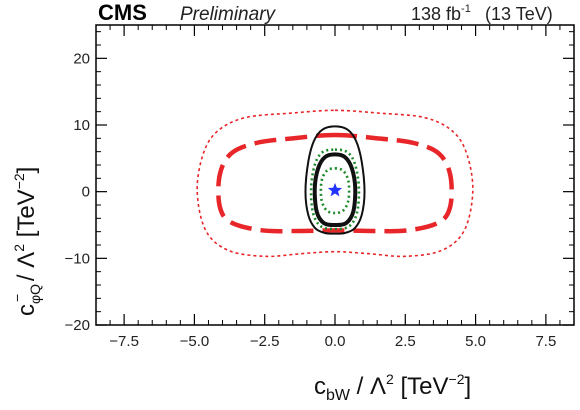  Describe the element at coordinates (77, 258) in the screenshot. I see `y-tick-label: −10` at that location.